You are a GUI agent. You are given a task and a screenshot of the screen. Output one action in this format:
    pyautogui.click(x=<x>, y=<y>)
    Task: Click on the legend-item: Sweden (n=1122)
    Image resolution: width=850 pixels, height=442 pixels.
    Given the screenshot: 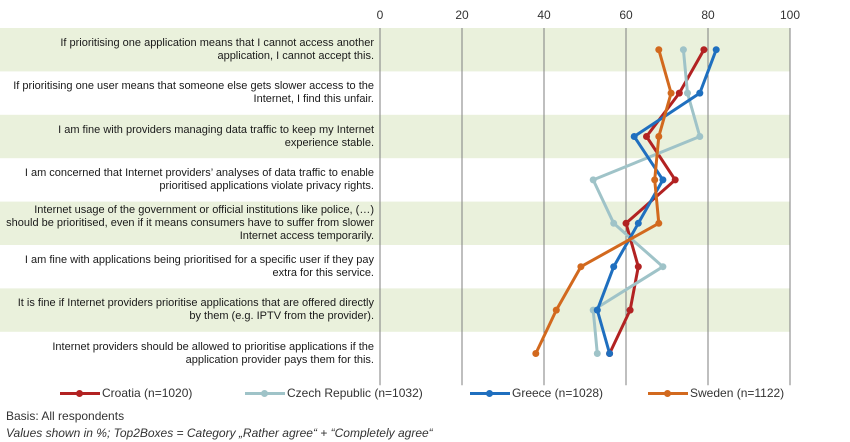 What is the action you would take?
    pyautogui.click(x=716, y=393)
    